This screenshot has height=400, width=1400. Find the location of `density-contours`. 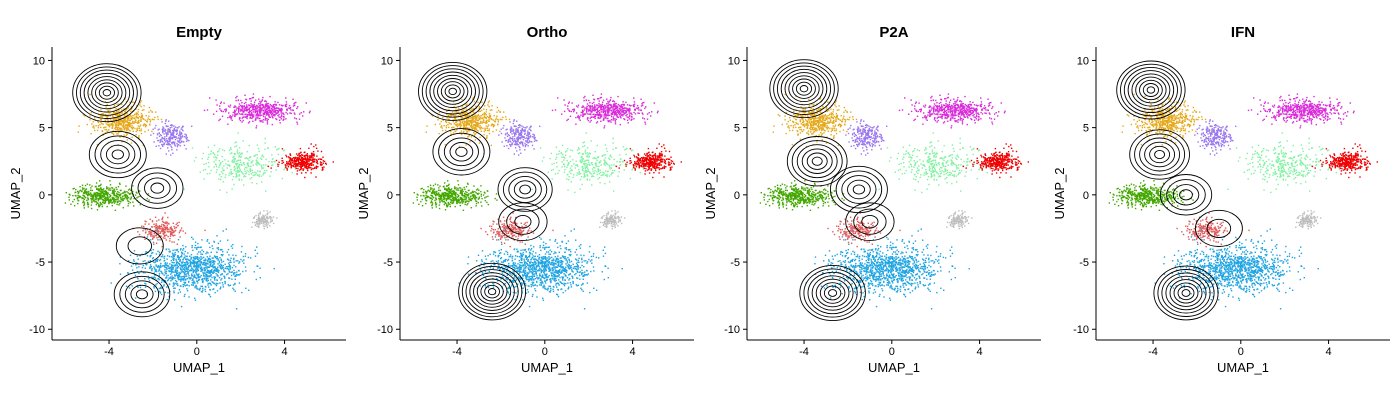

density-contours is located at coordinates (128, 190).